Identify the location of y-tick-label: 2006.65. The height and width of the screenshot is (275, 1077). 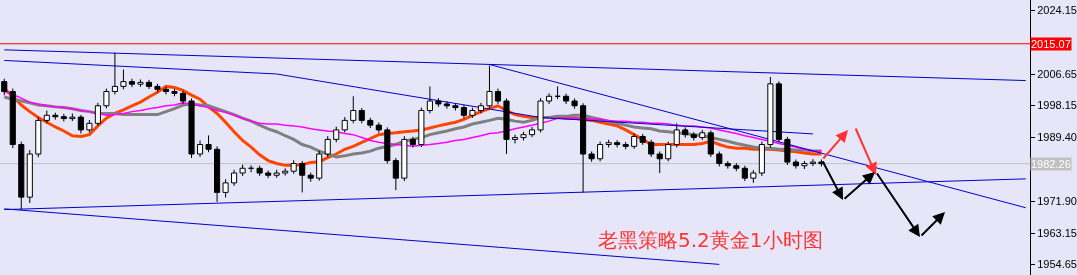
(1057, 74).